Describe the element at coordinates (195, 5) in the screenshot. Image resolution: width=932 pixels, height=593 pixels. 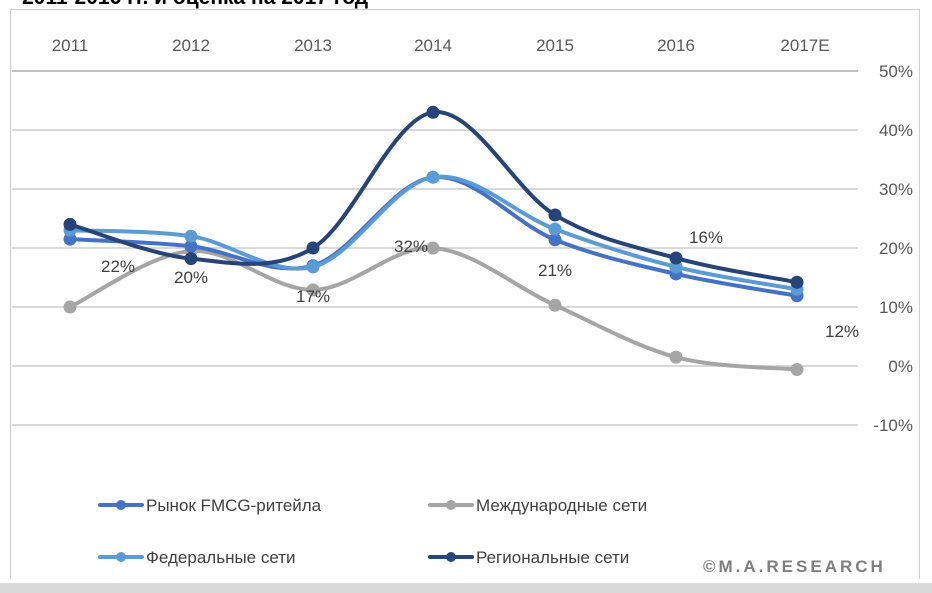
I see `chart-title: 2011-2016 гг. и оценка на 2017 год` at that location.